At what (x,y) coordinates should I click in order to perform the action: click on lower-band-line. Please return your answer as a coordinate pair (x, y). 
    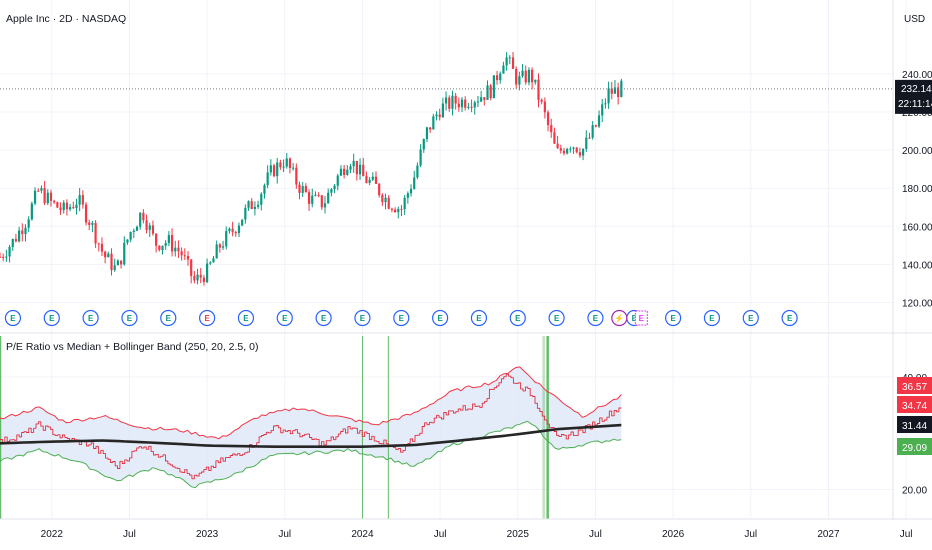
    Looking at the image, I should click on (311, 454).